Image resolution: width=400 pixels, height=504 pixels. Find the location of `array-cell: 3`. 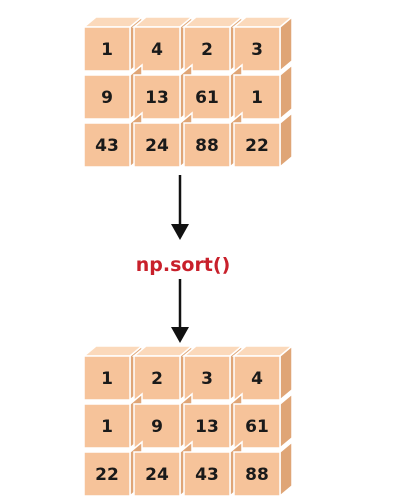

array-cell: 3 is located at coordinates (263, 44).